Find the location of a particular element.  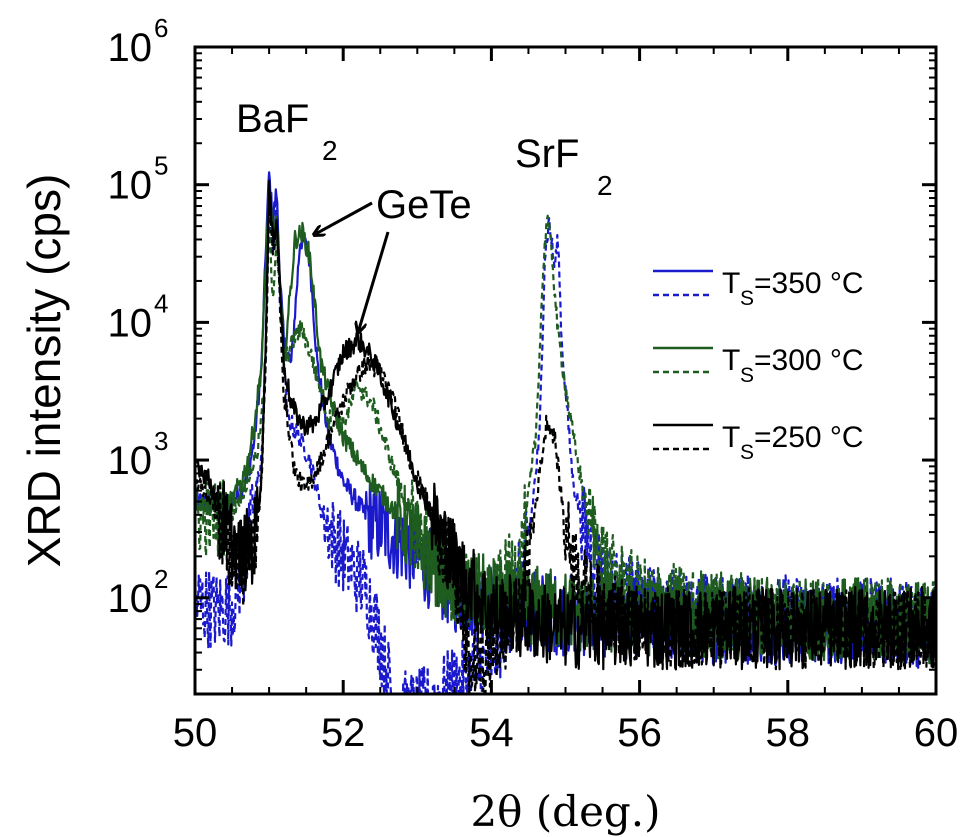

legend-label: =350 °C is located at coordinates (809, 283).